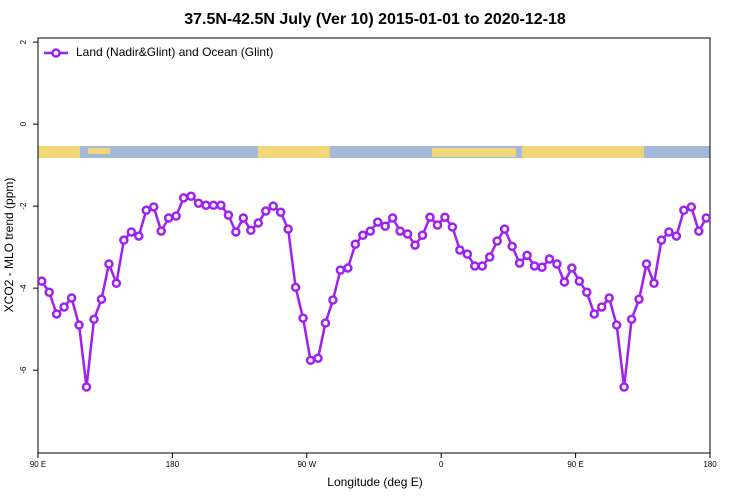 The image size is (750, 500). I want to click on x-axis-label: Longitude (deg E), so click(374, 482).